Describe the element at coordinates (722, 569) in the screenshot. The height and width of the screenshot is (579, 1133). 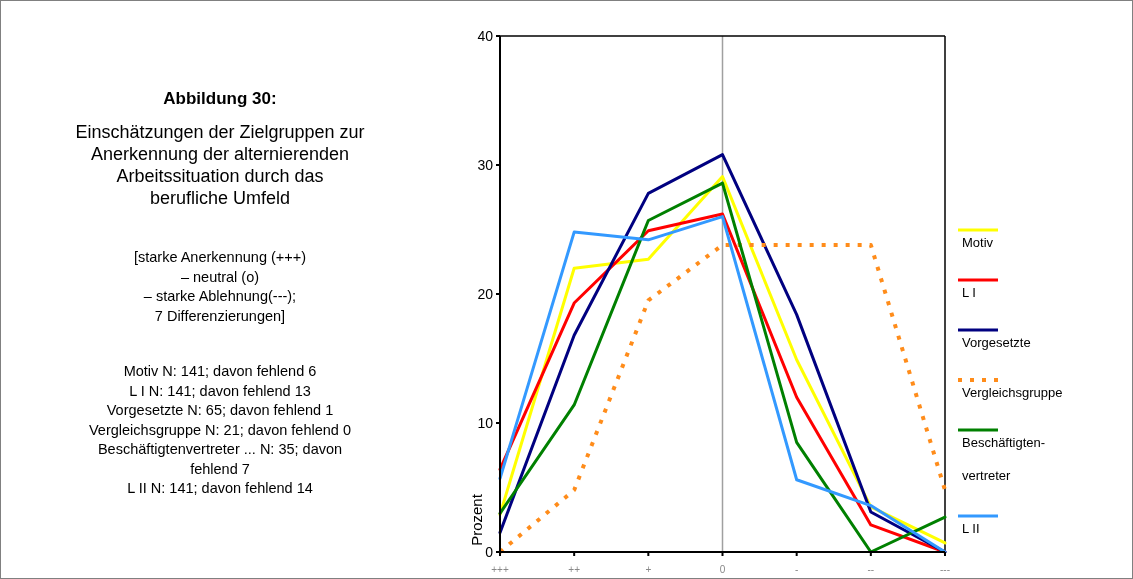
I see `x-tick-label: 0` at that location.